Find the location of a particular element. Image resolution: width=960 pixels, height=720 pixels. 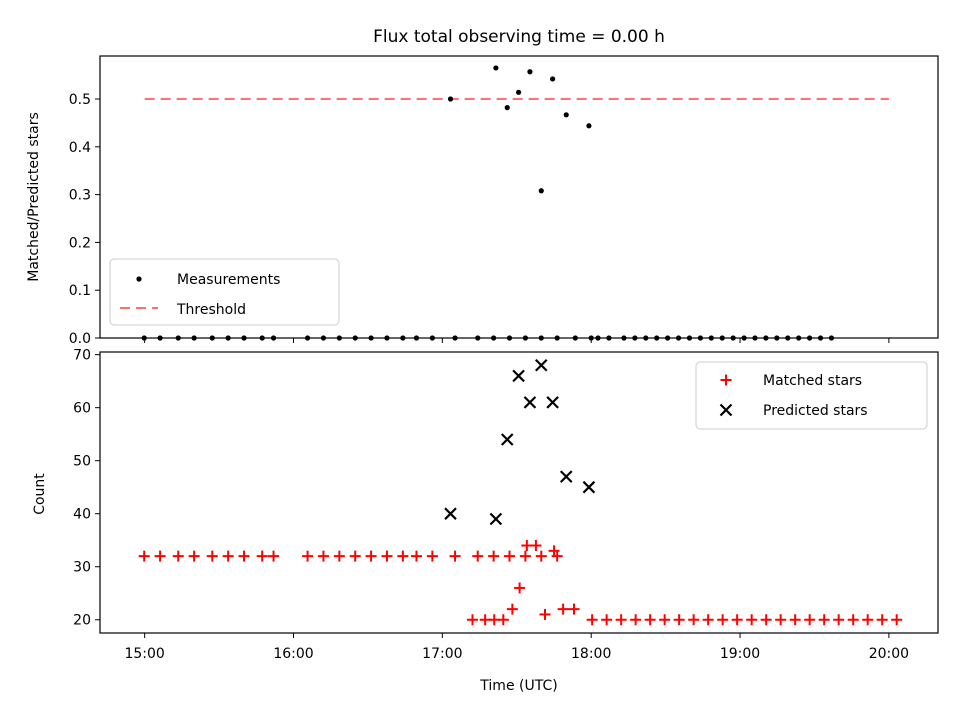

legend-predicted-marker is located at coordinates (726, 410).